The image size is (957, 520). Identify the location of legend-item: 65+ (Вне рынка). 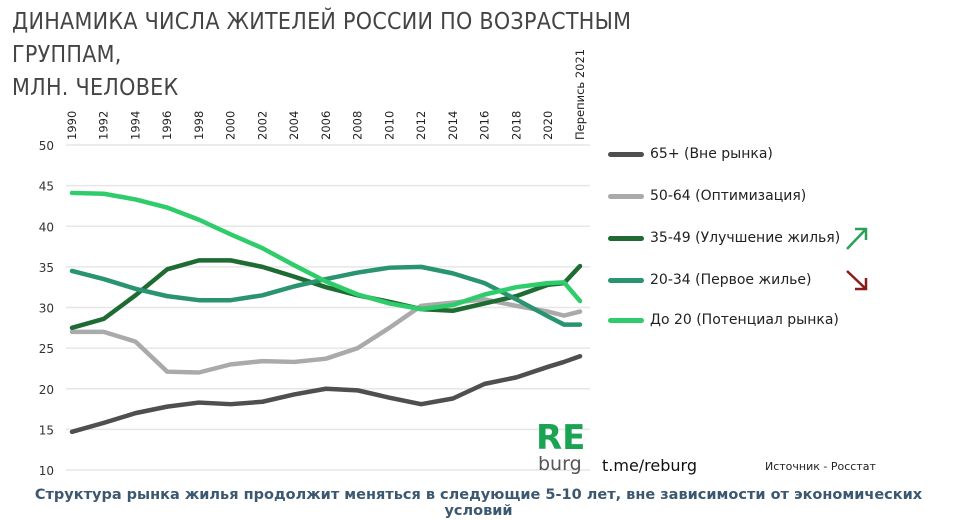
(690, 154).